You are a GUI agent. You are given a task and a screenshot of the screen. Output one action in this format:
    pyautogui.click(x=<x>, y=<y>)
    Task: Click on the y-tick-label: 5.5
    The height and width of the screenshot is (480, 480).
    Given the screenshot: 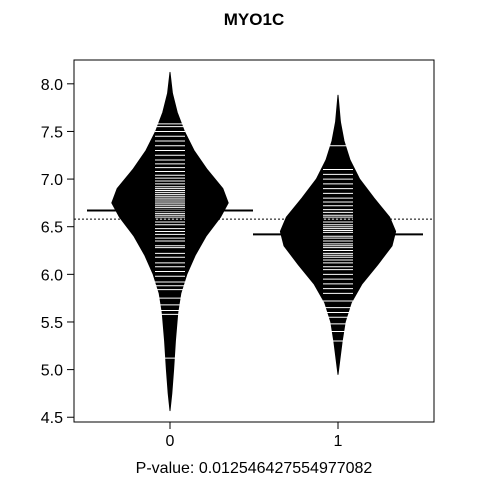 What is the action you would take?
    pyautogui.click(x=52, y=323)
    